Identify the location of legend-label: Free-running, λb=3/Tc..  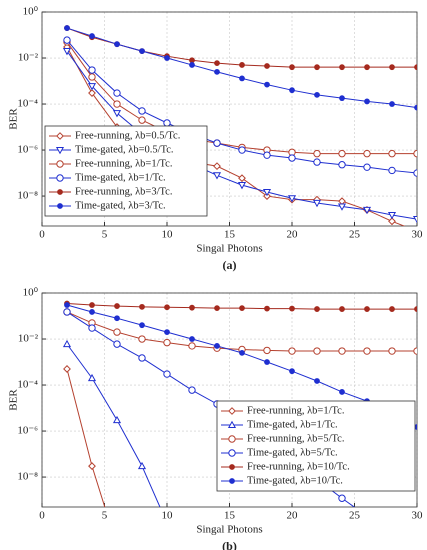
(123, 191).